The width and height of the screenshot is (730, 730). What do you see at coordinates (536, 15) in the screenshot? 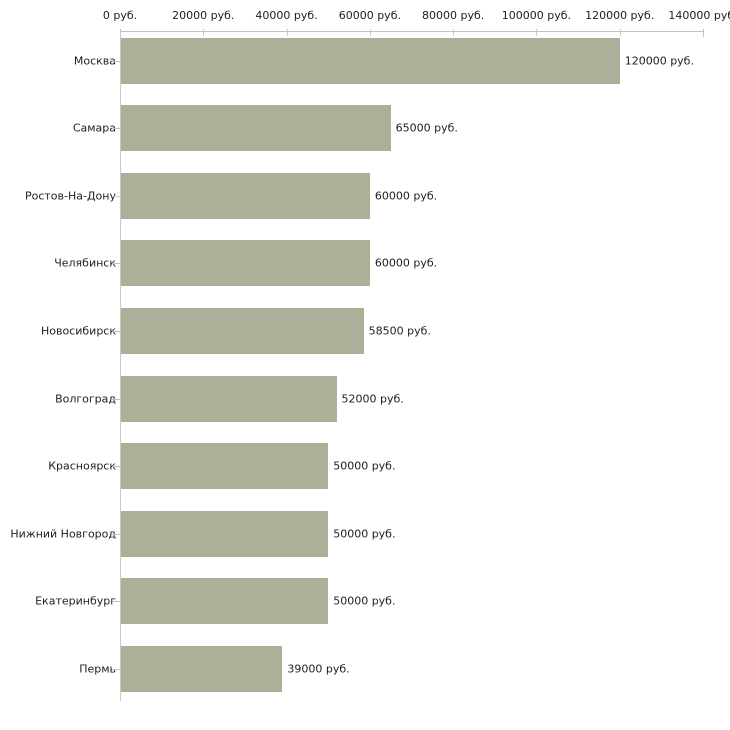
I see `x-axis-tick-label: 100000 руб.` at bounding box center [536, 15].